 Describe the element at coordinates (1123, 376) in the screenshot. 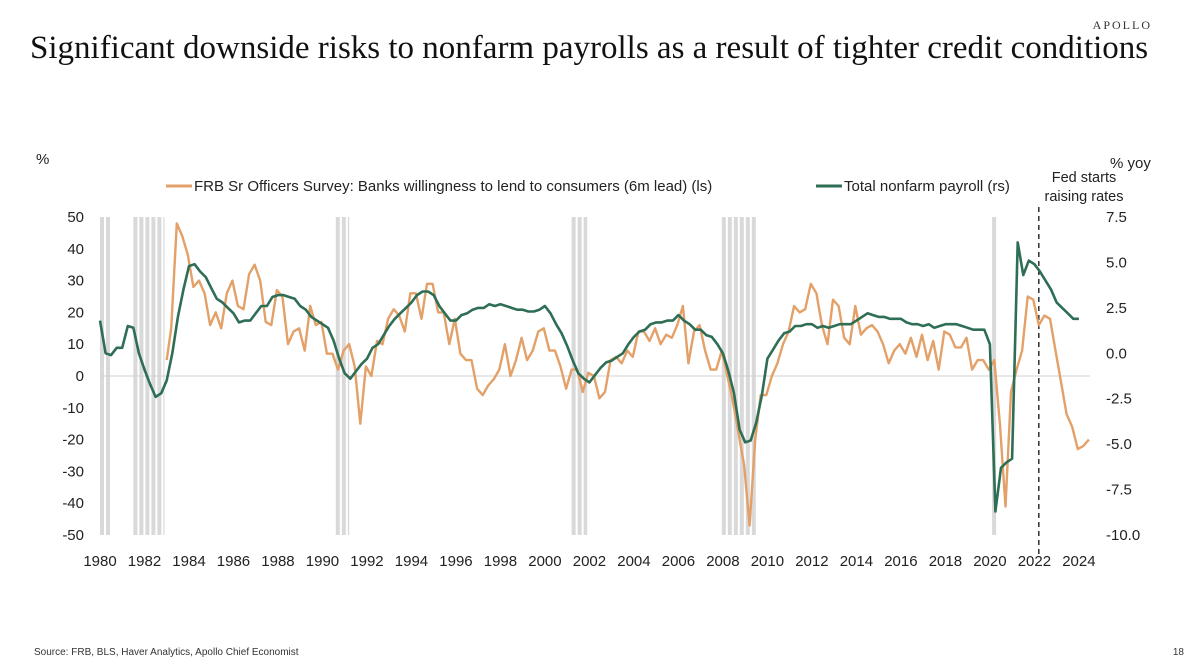

I see `right-axis: 7.5 5.0 2.5 0.0 -2.5 -5.0 -7.5 -10.0` at that location.